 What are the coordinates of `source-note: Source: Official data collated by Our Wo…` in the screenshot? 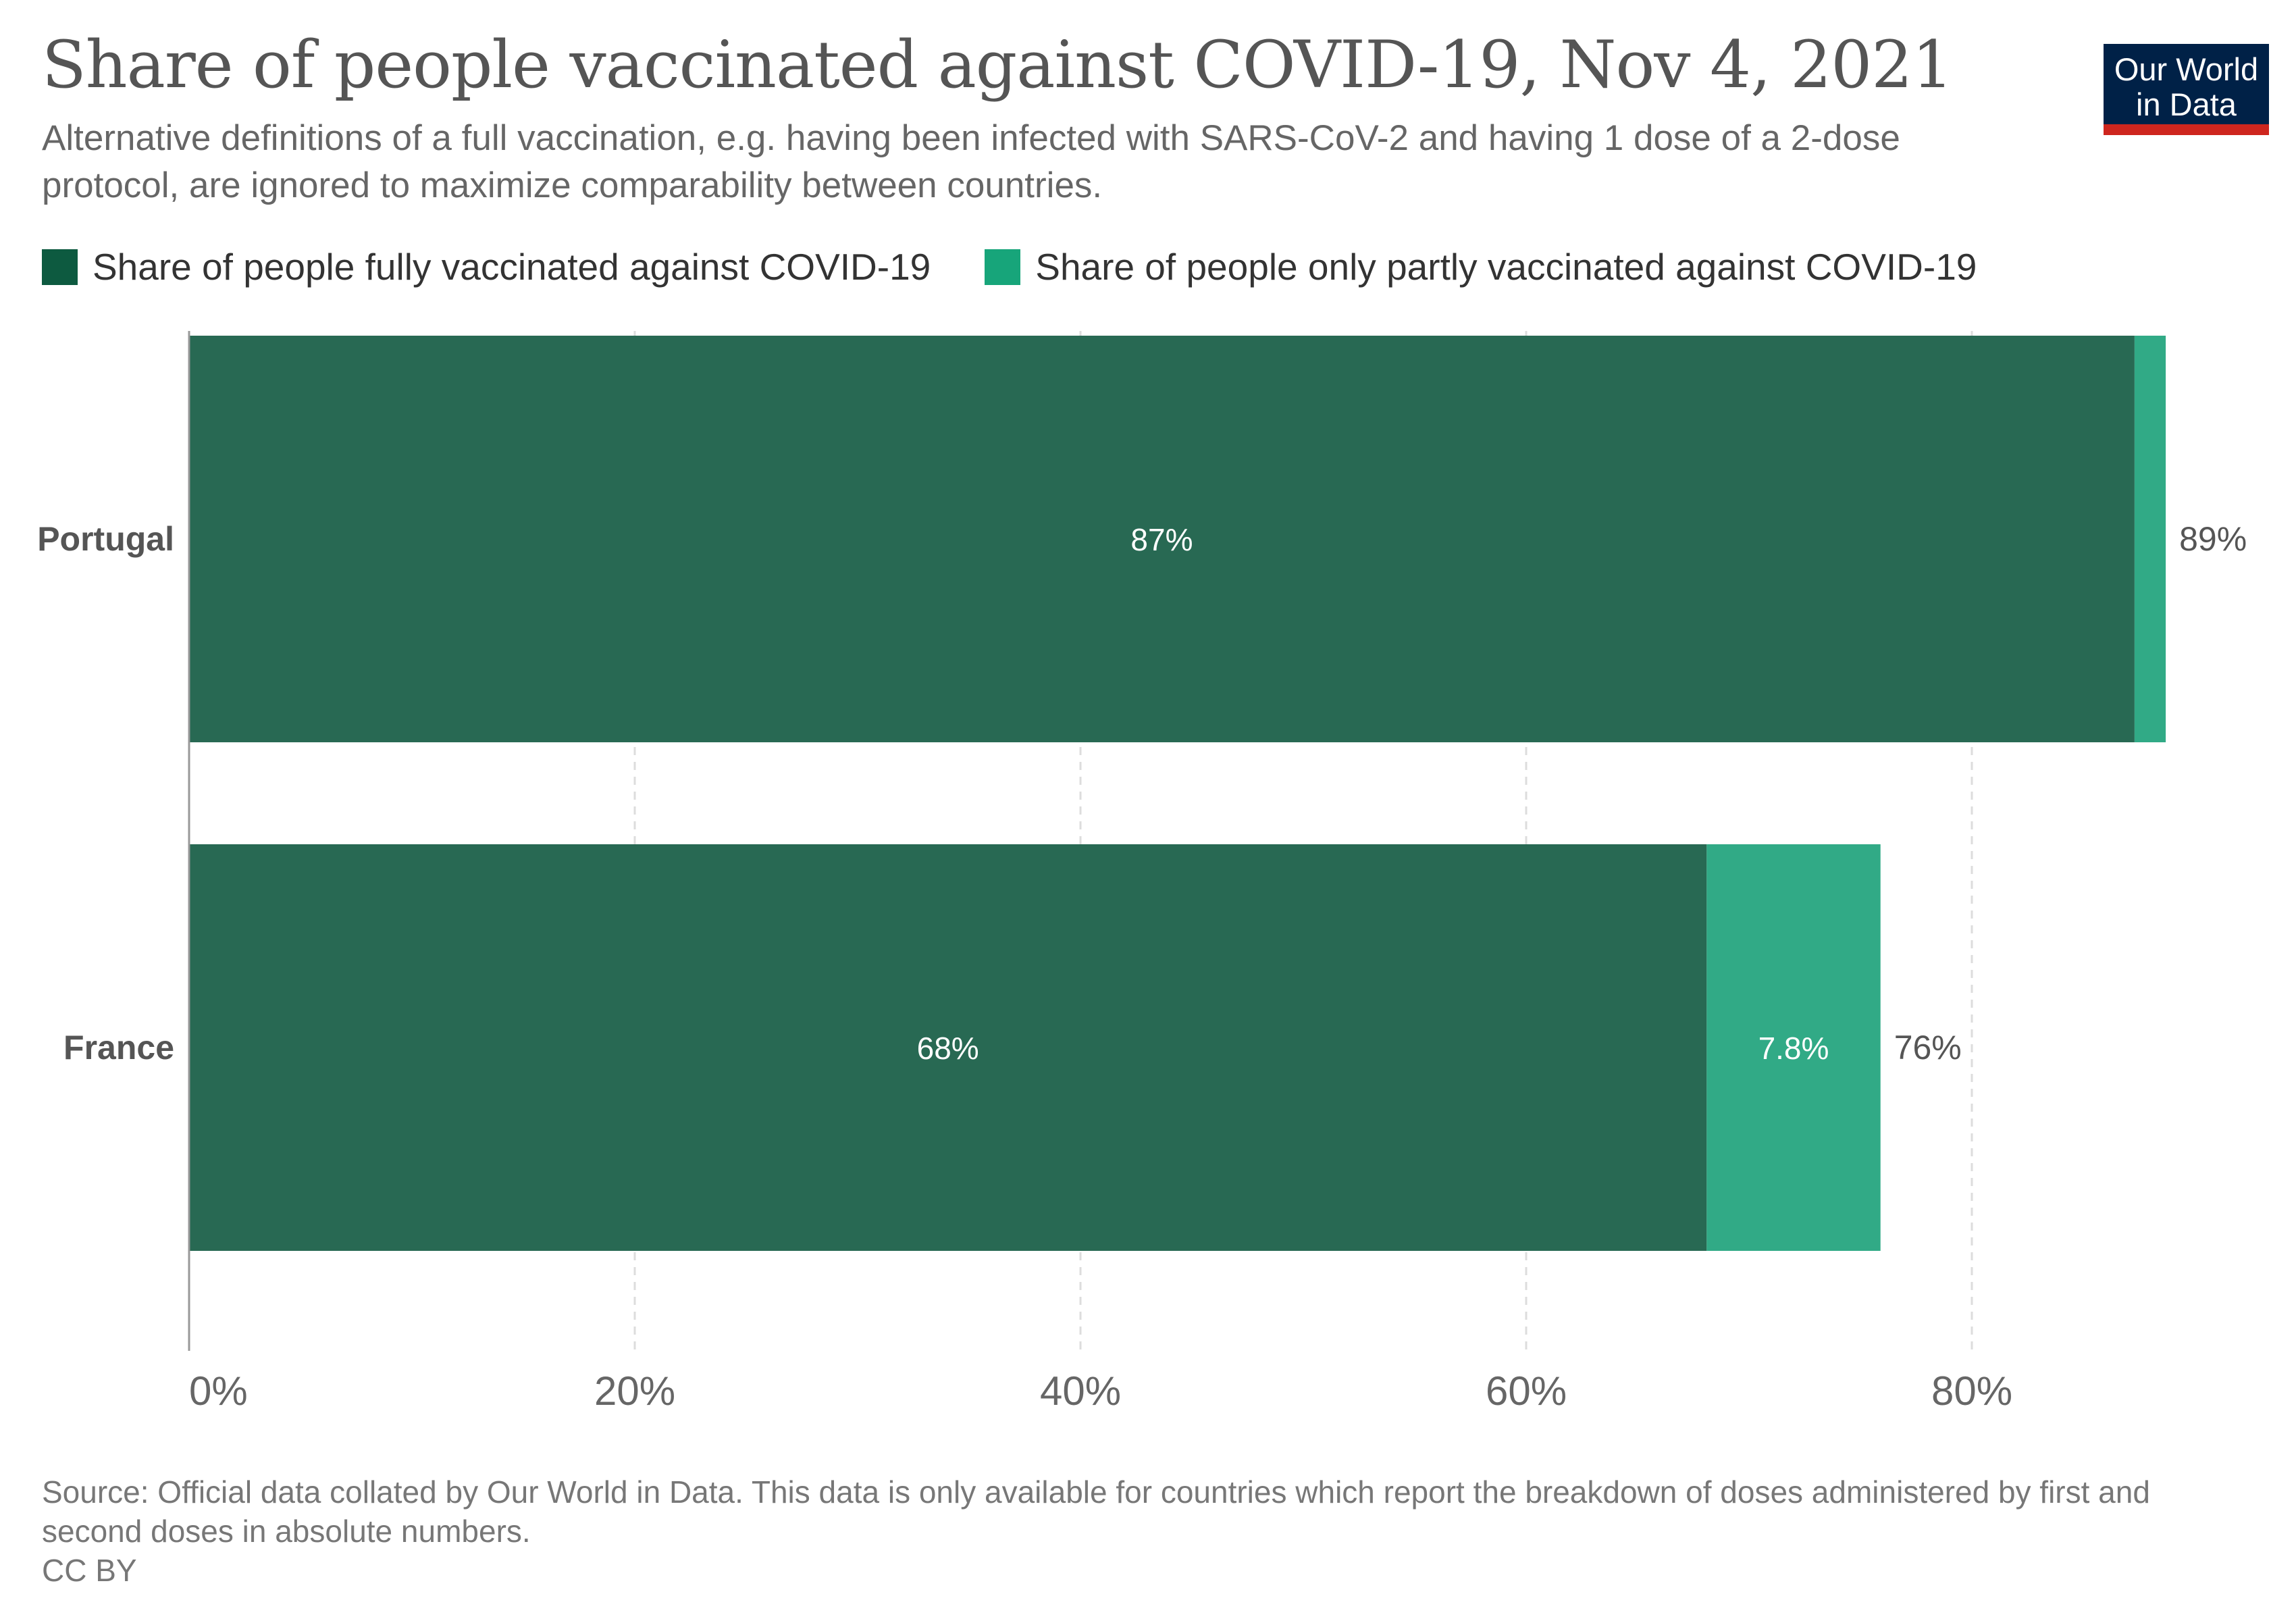 It's located at (1096, 1511).